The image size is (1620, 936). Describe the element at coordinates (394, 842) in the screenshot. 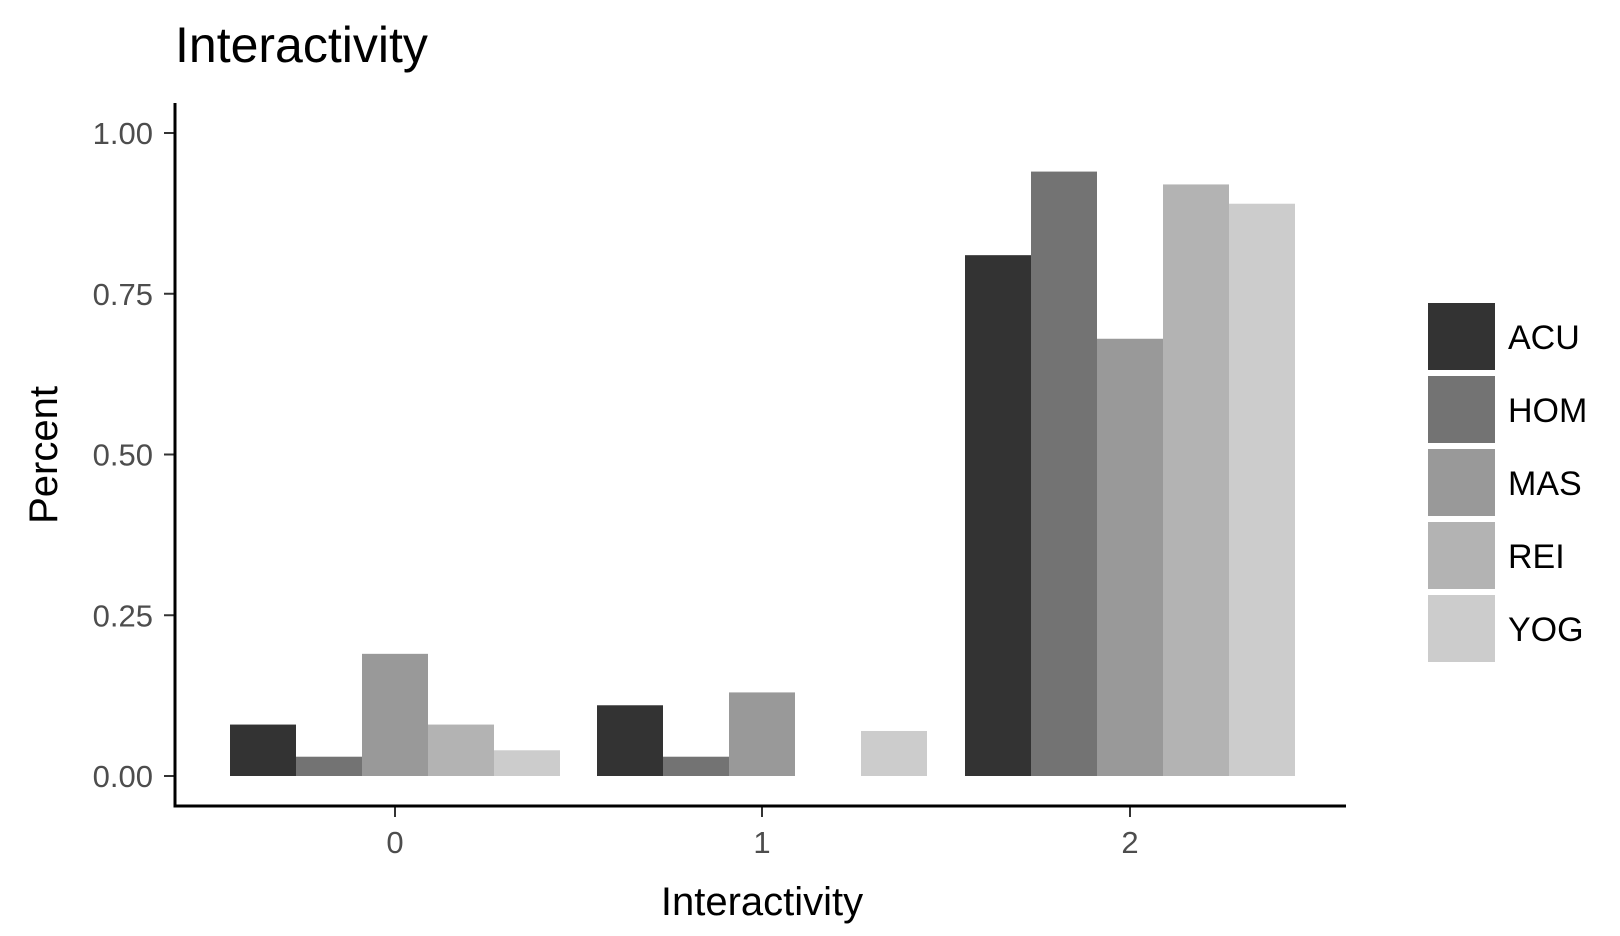

I see `x-tick-label: 0` at that location.